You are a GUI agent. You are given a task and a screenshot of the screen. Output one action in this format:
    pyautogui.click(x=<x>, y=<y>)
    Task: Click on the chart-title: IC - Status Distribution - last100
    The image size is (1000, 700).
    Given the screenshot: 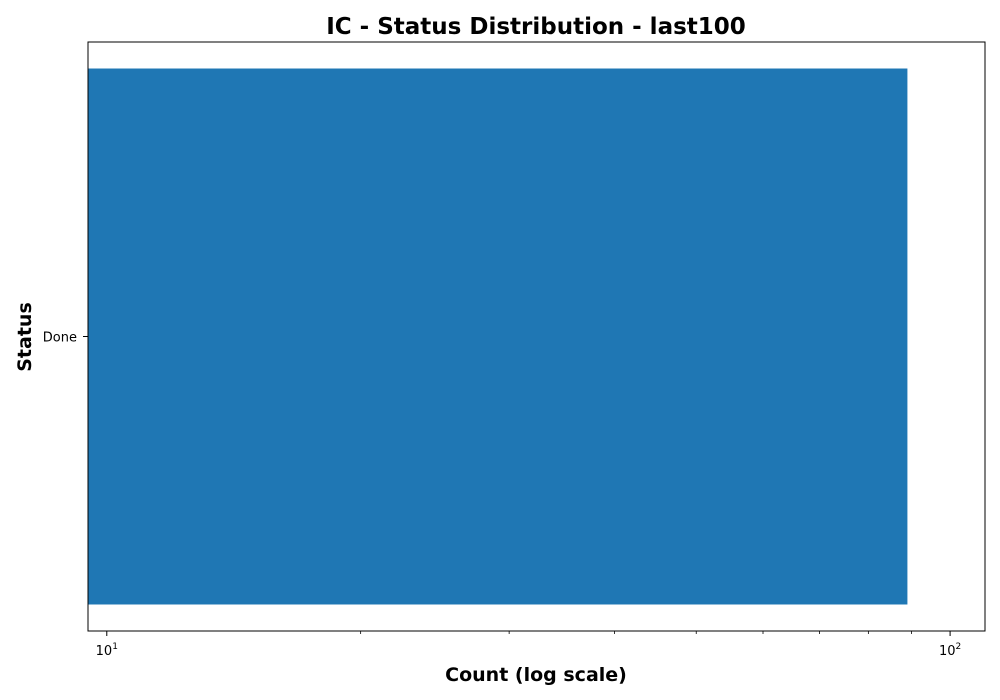 What is the action you would take?
    pyautogui.click(x=536, y=27)
    